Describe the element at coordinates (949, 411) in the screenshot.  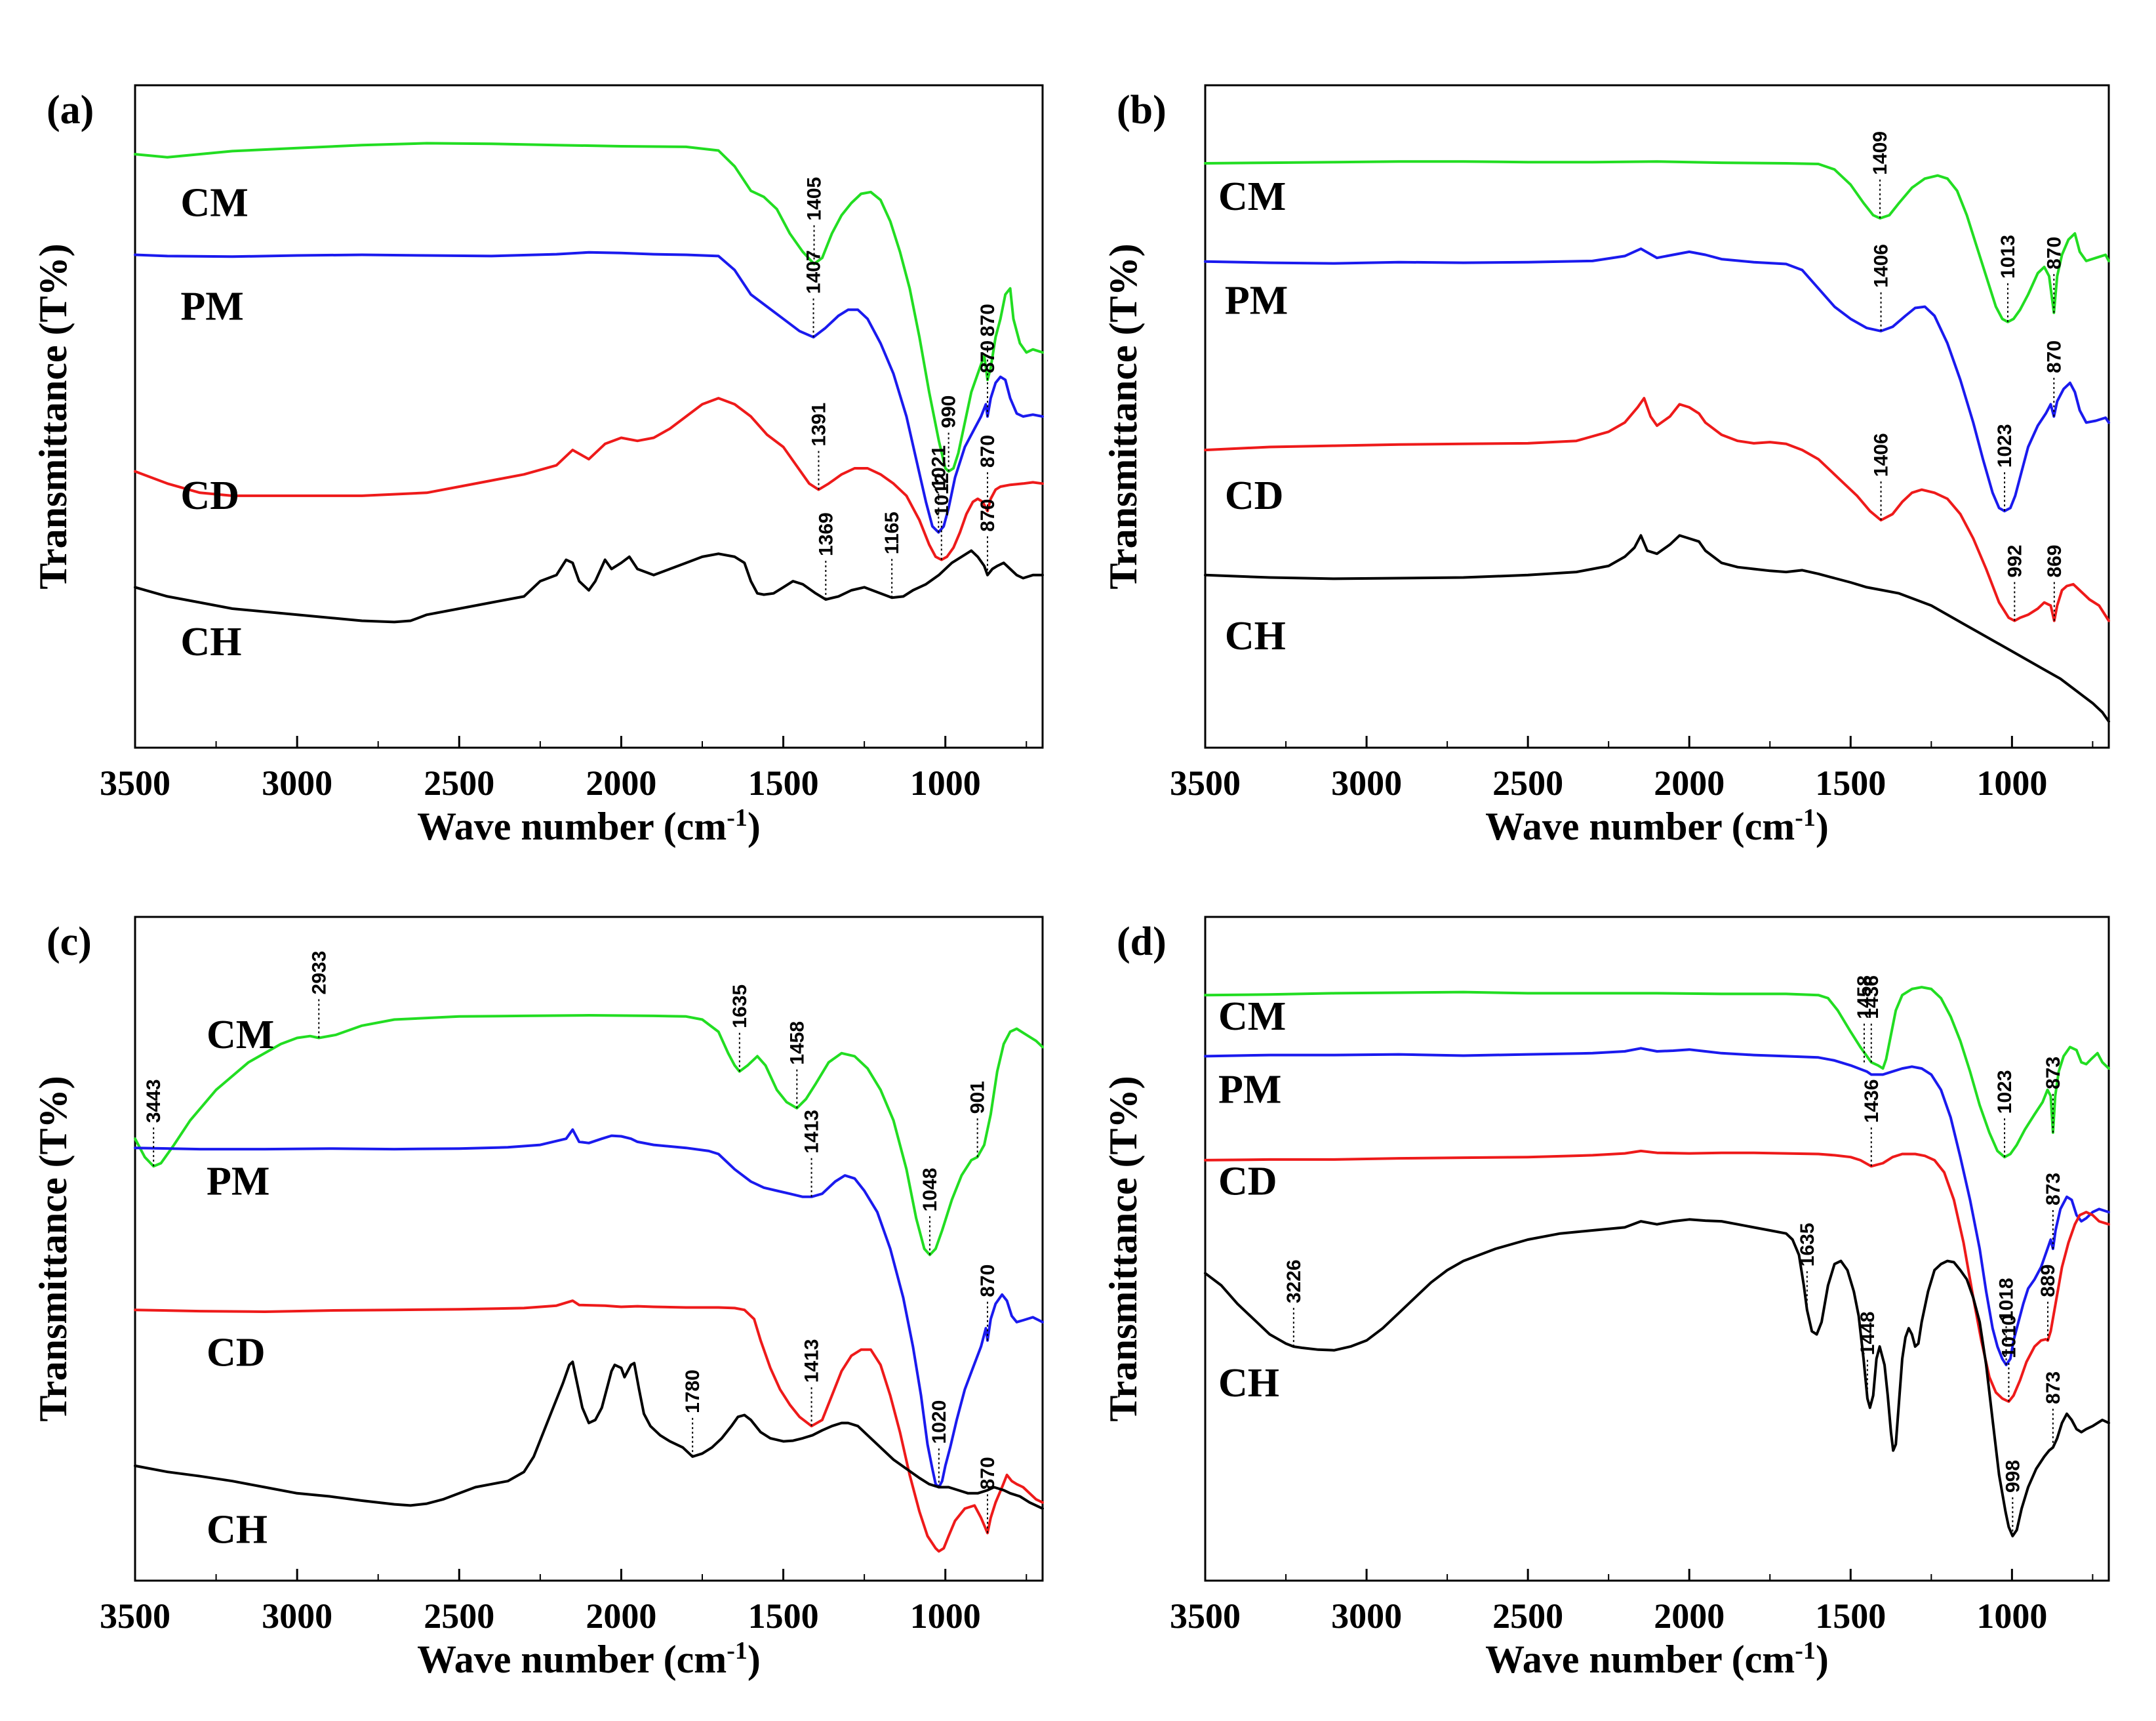
I see `peak-label: 990` at that location.